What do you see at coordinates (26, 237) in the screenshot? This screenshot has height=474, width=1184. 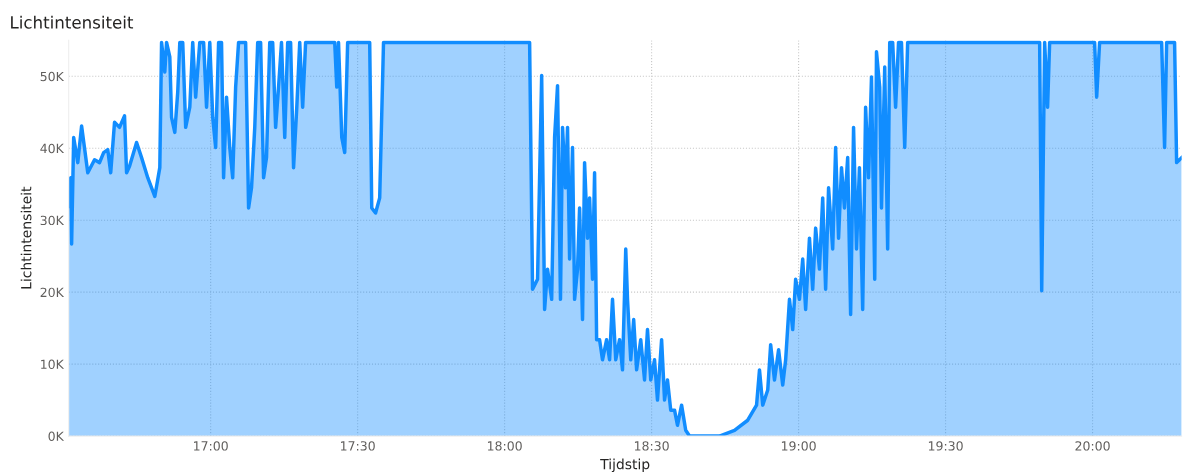 I see `y-axis-title: Lichtintensiteit` at bounding box center [26, 237].